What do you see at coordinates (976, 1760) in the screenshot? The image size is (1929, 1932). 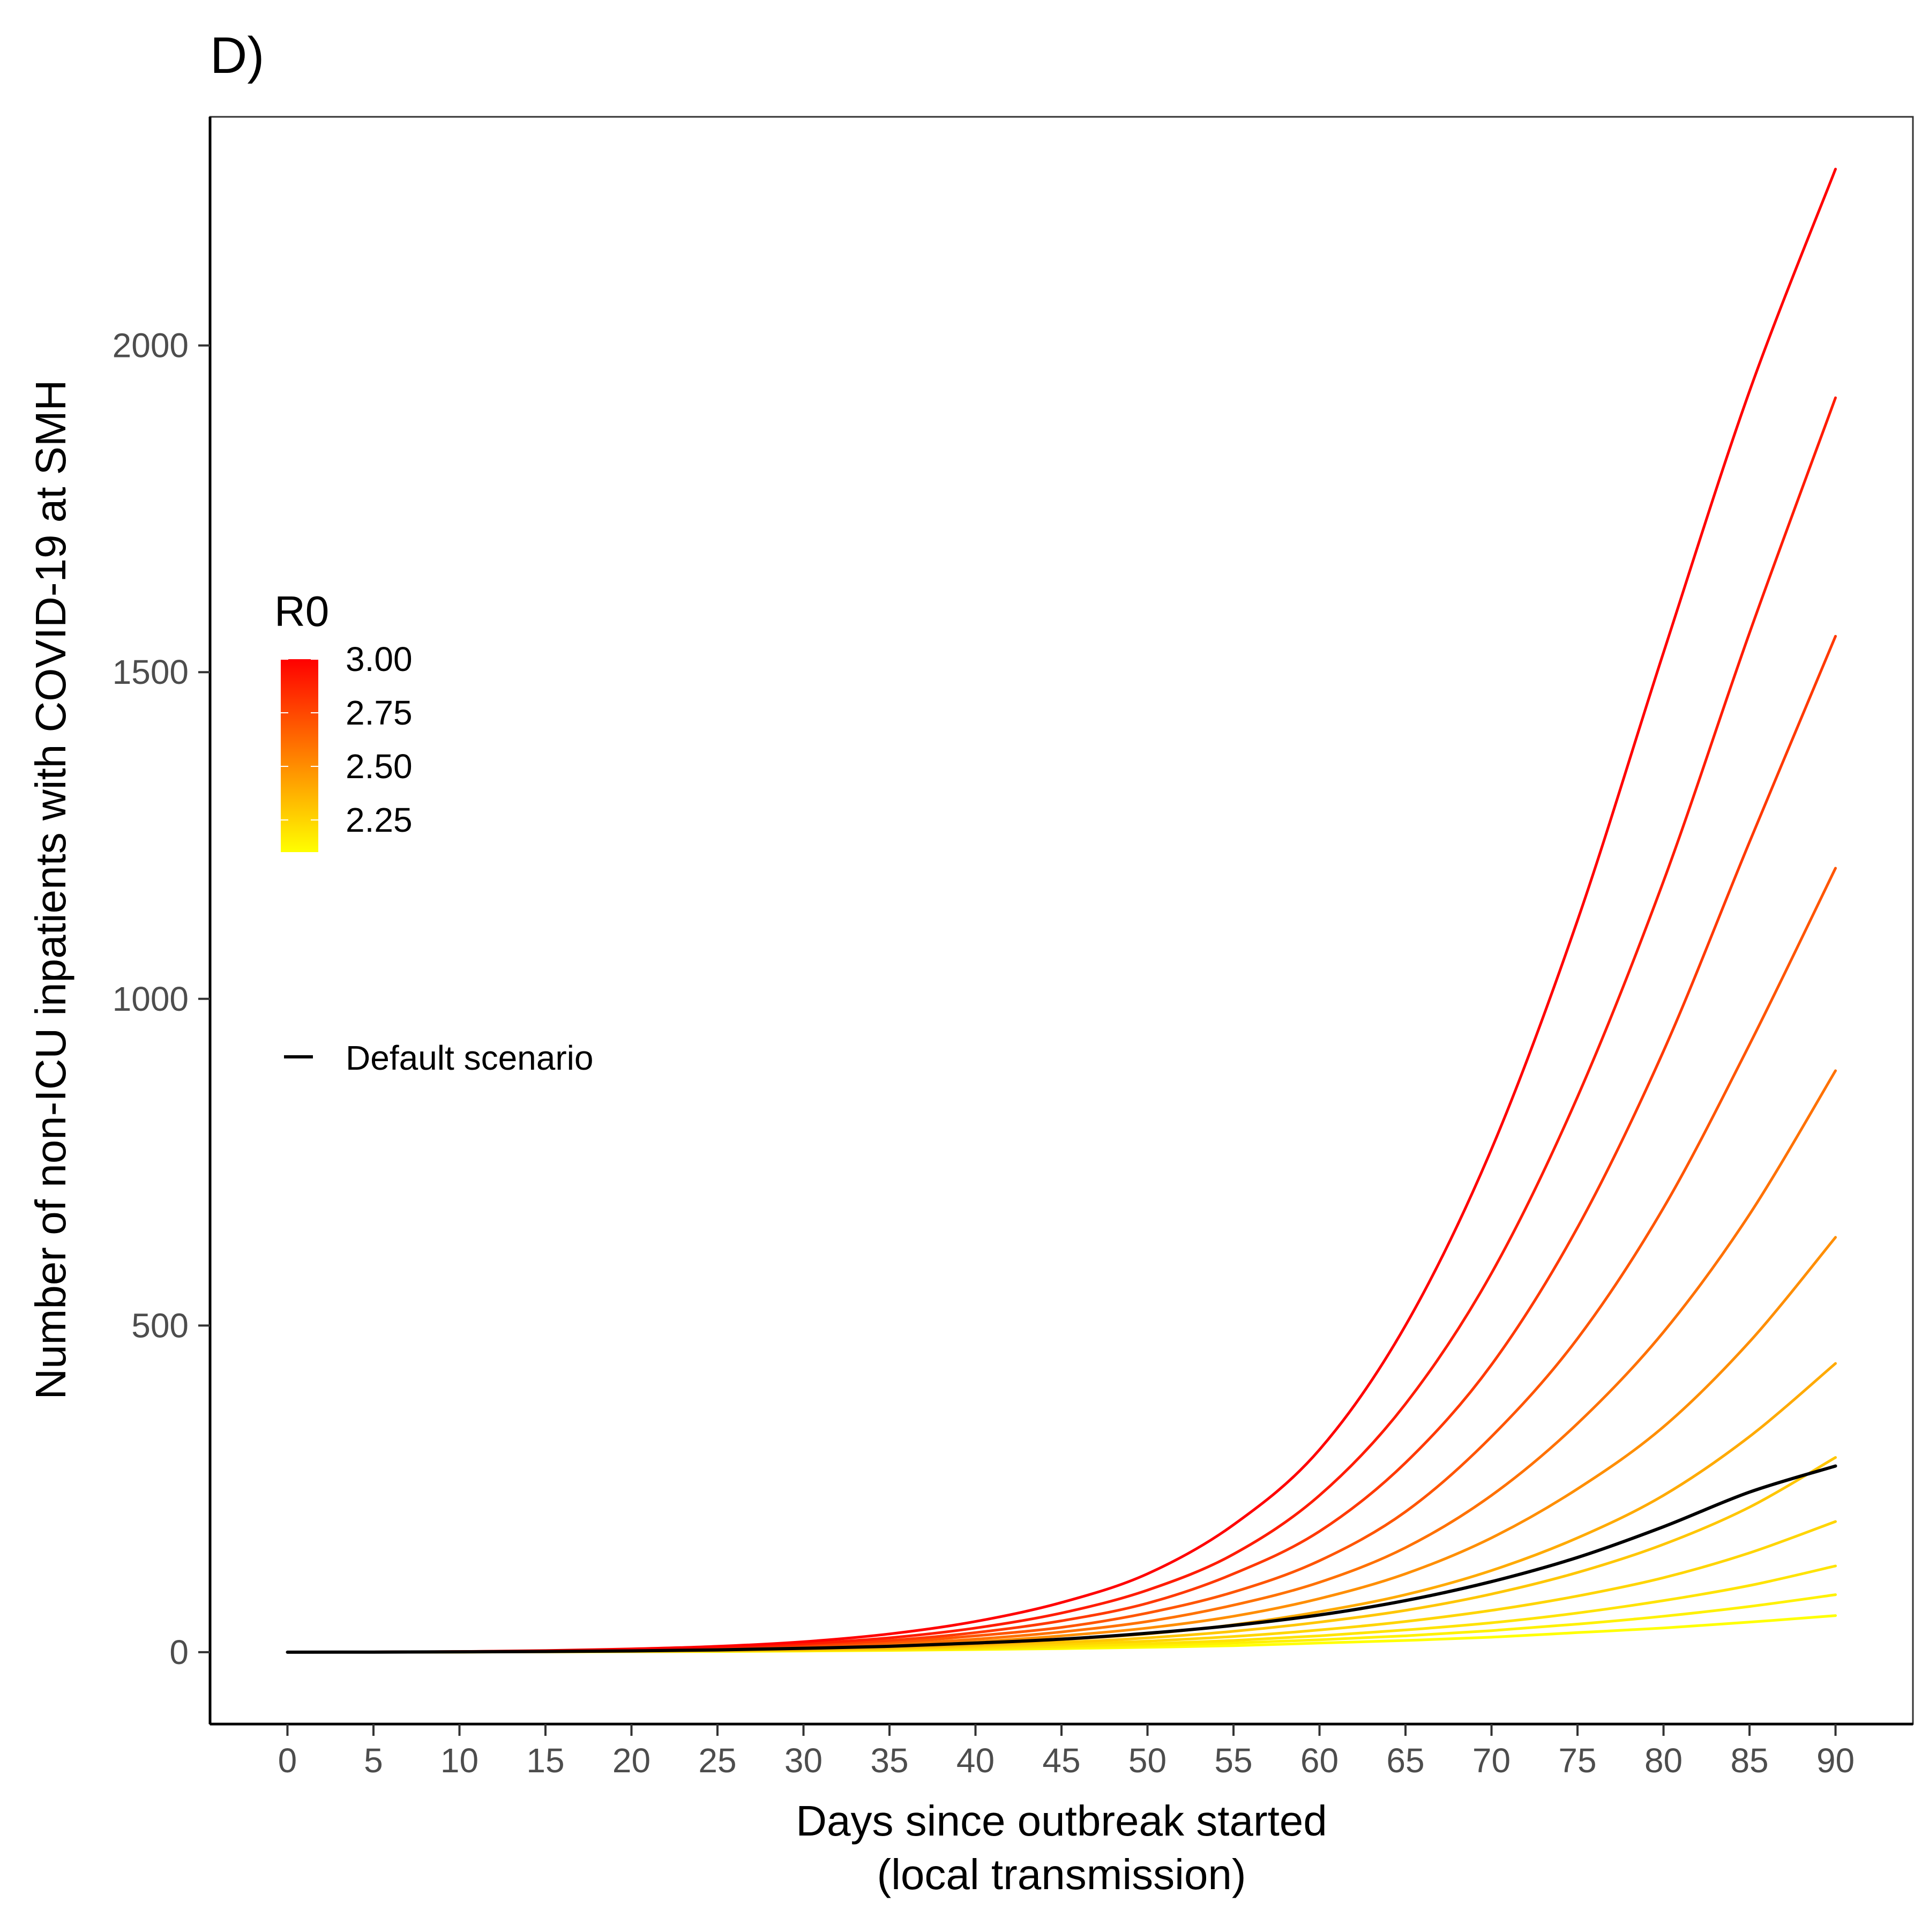 I see `x-tick-label: 40` at bounding box center [976, 1760].